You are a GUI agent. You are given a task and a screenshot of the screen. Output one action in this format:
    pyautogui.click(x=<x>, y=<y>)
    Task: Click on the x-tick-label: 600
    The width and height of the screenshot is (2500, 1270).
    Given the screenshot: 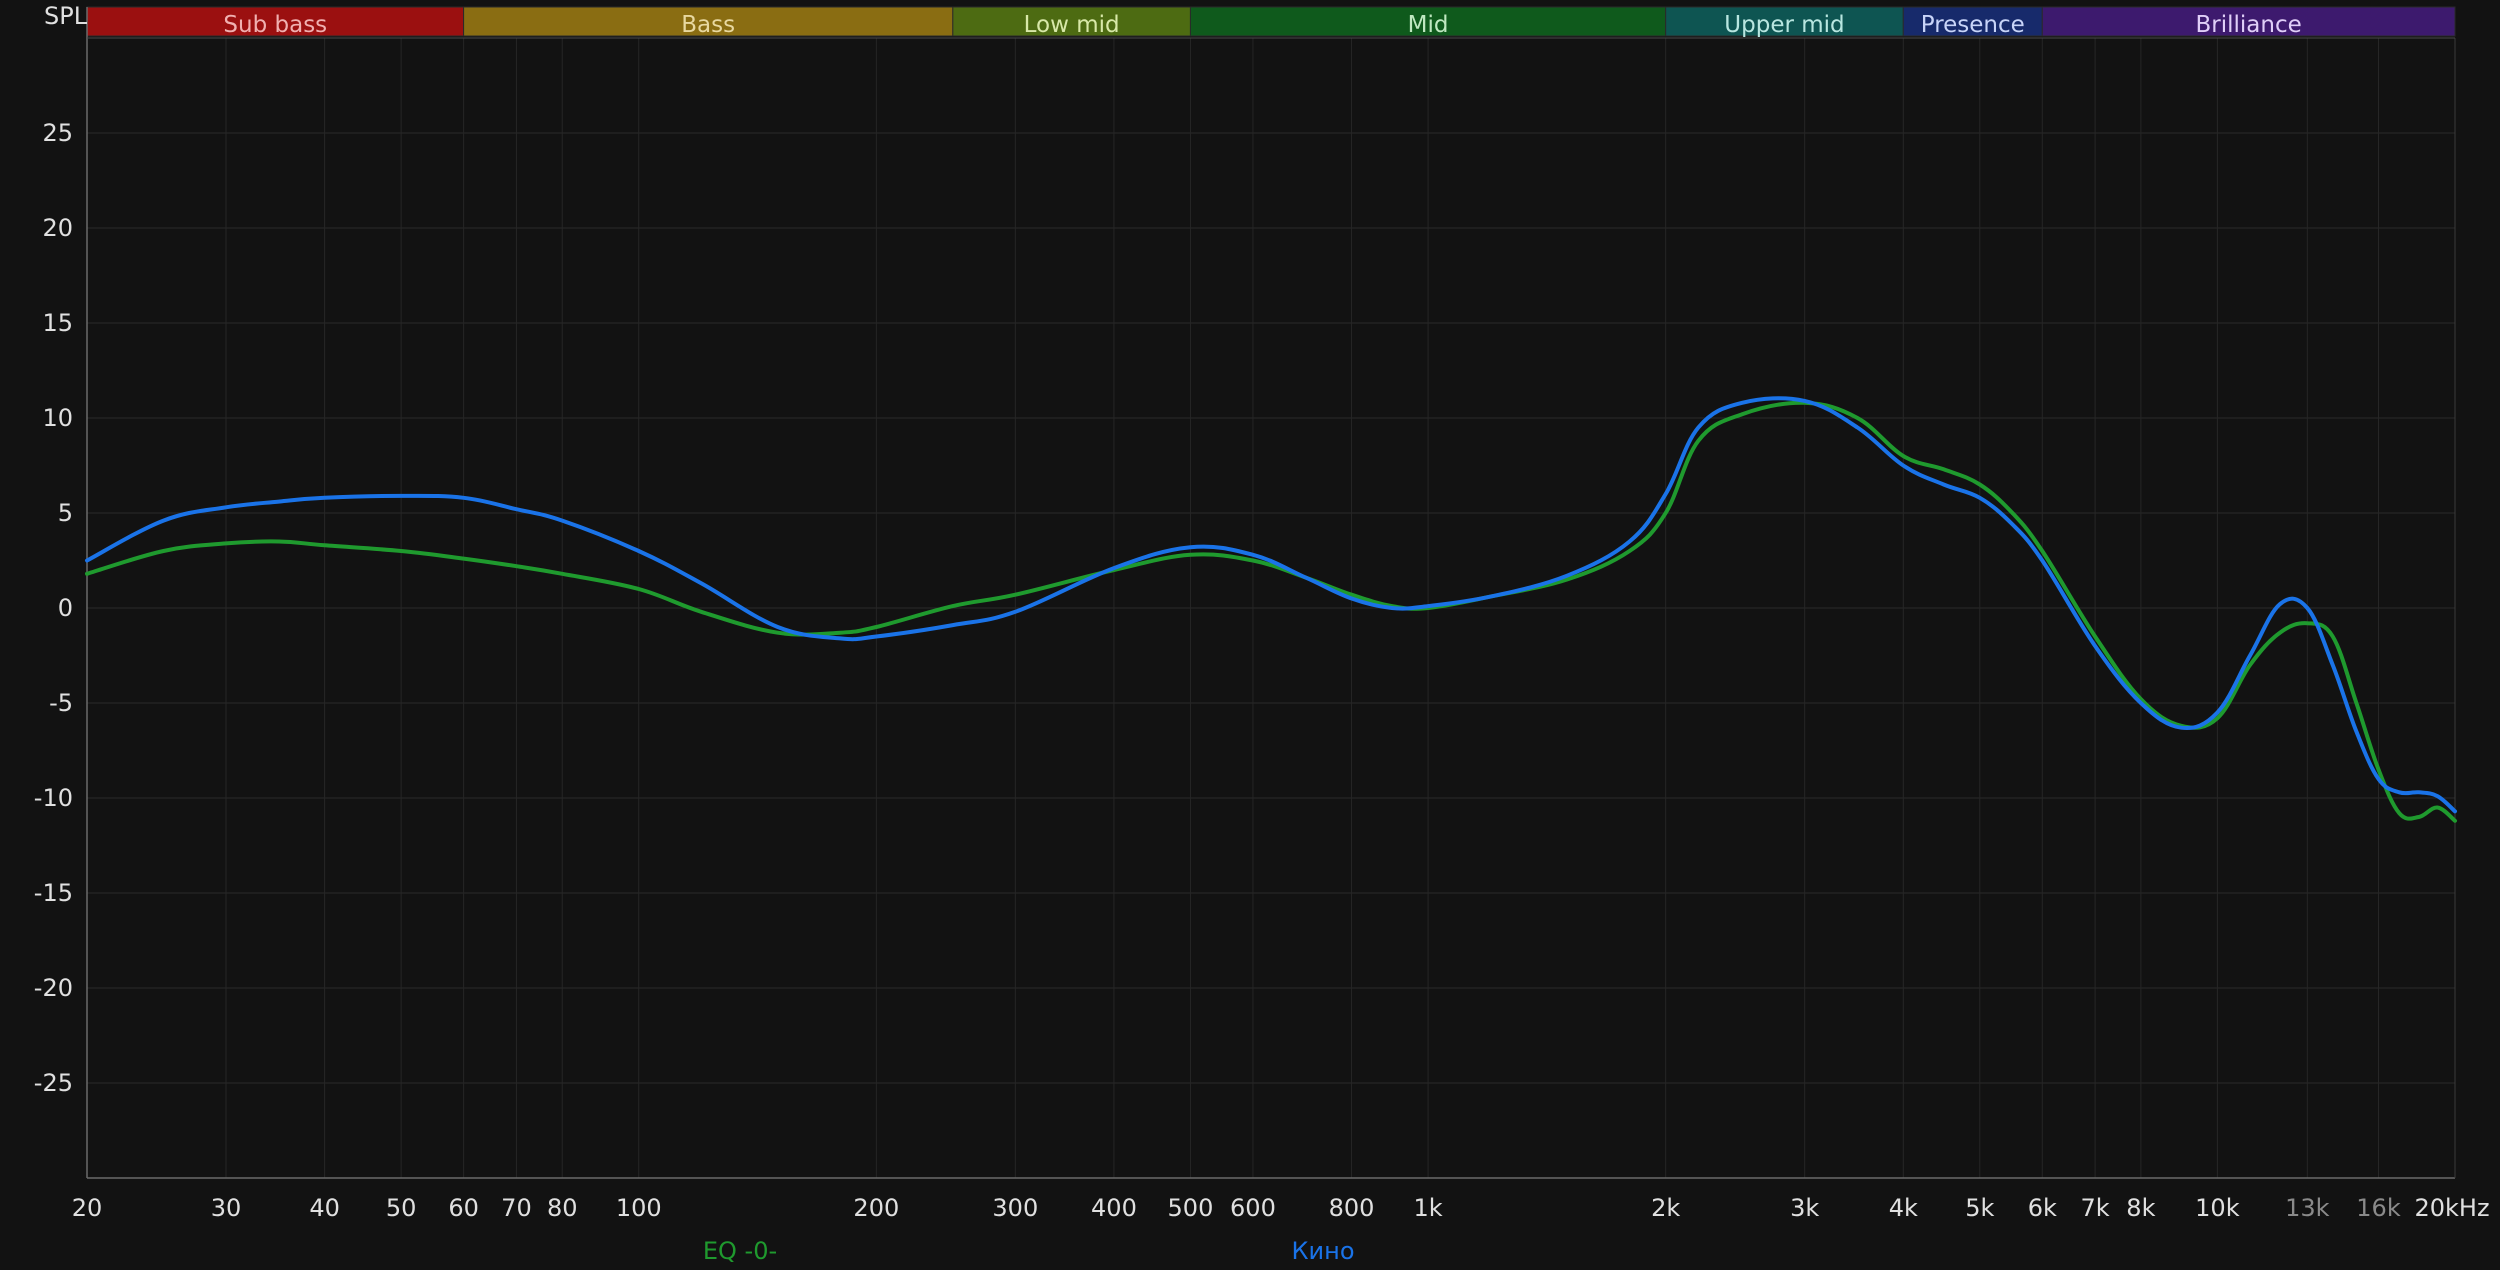 What is the action you would take?
    pyautogui.click(x=1253, y=1208)
    